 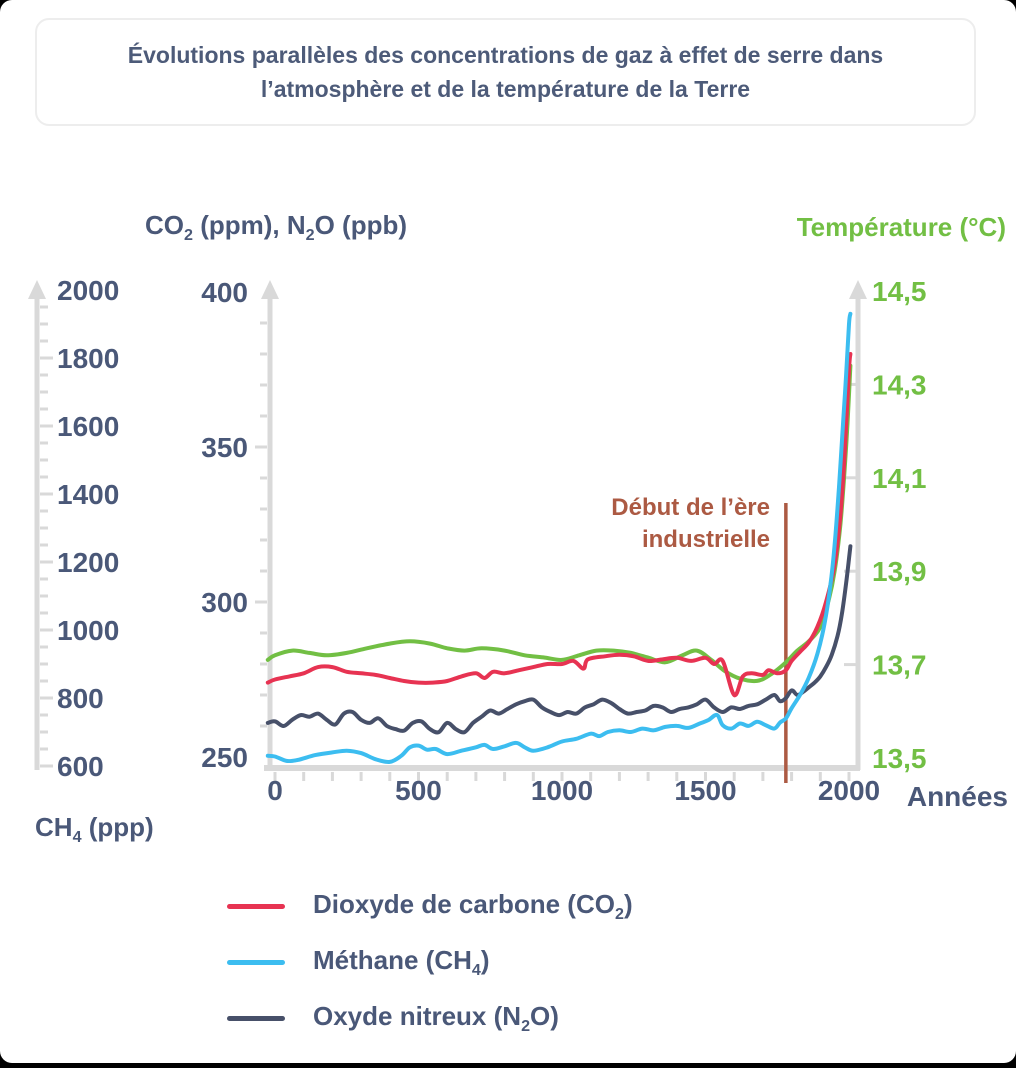 I want to click on ch4-tick-label: 1800, so click(x=88, y=358).